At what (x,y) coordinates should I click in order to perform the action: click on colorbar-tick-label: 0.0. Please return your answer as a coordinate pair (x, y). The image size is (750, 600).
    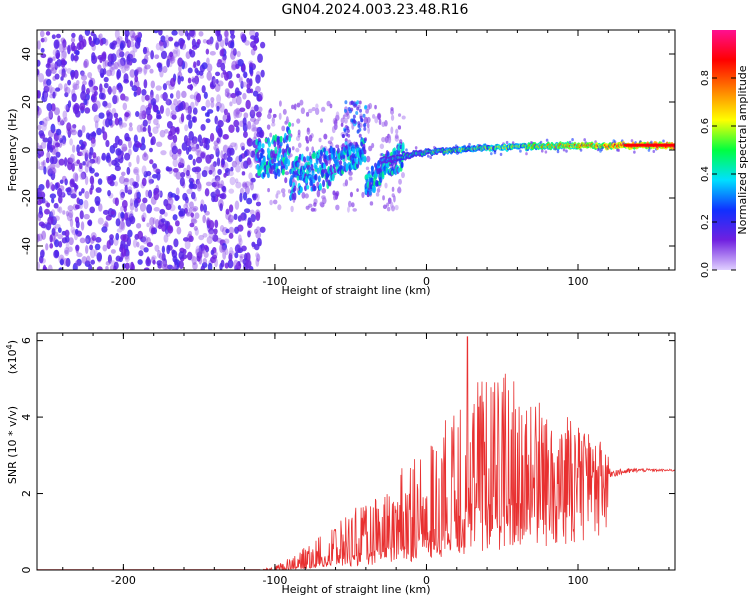
    Looking at the image, I should click on (705, 270).